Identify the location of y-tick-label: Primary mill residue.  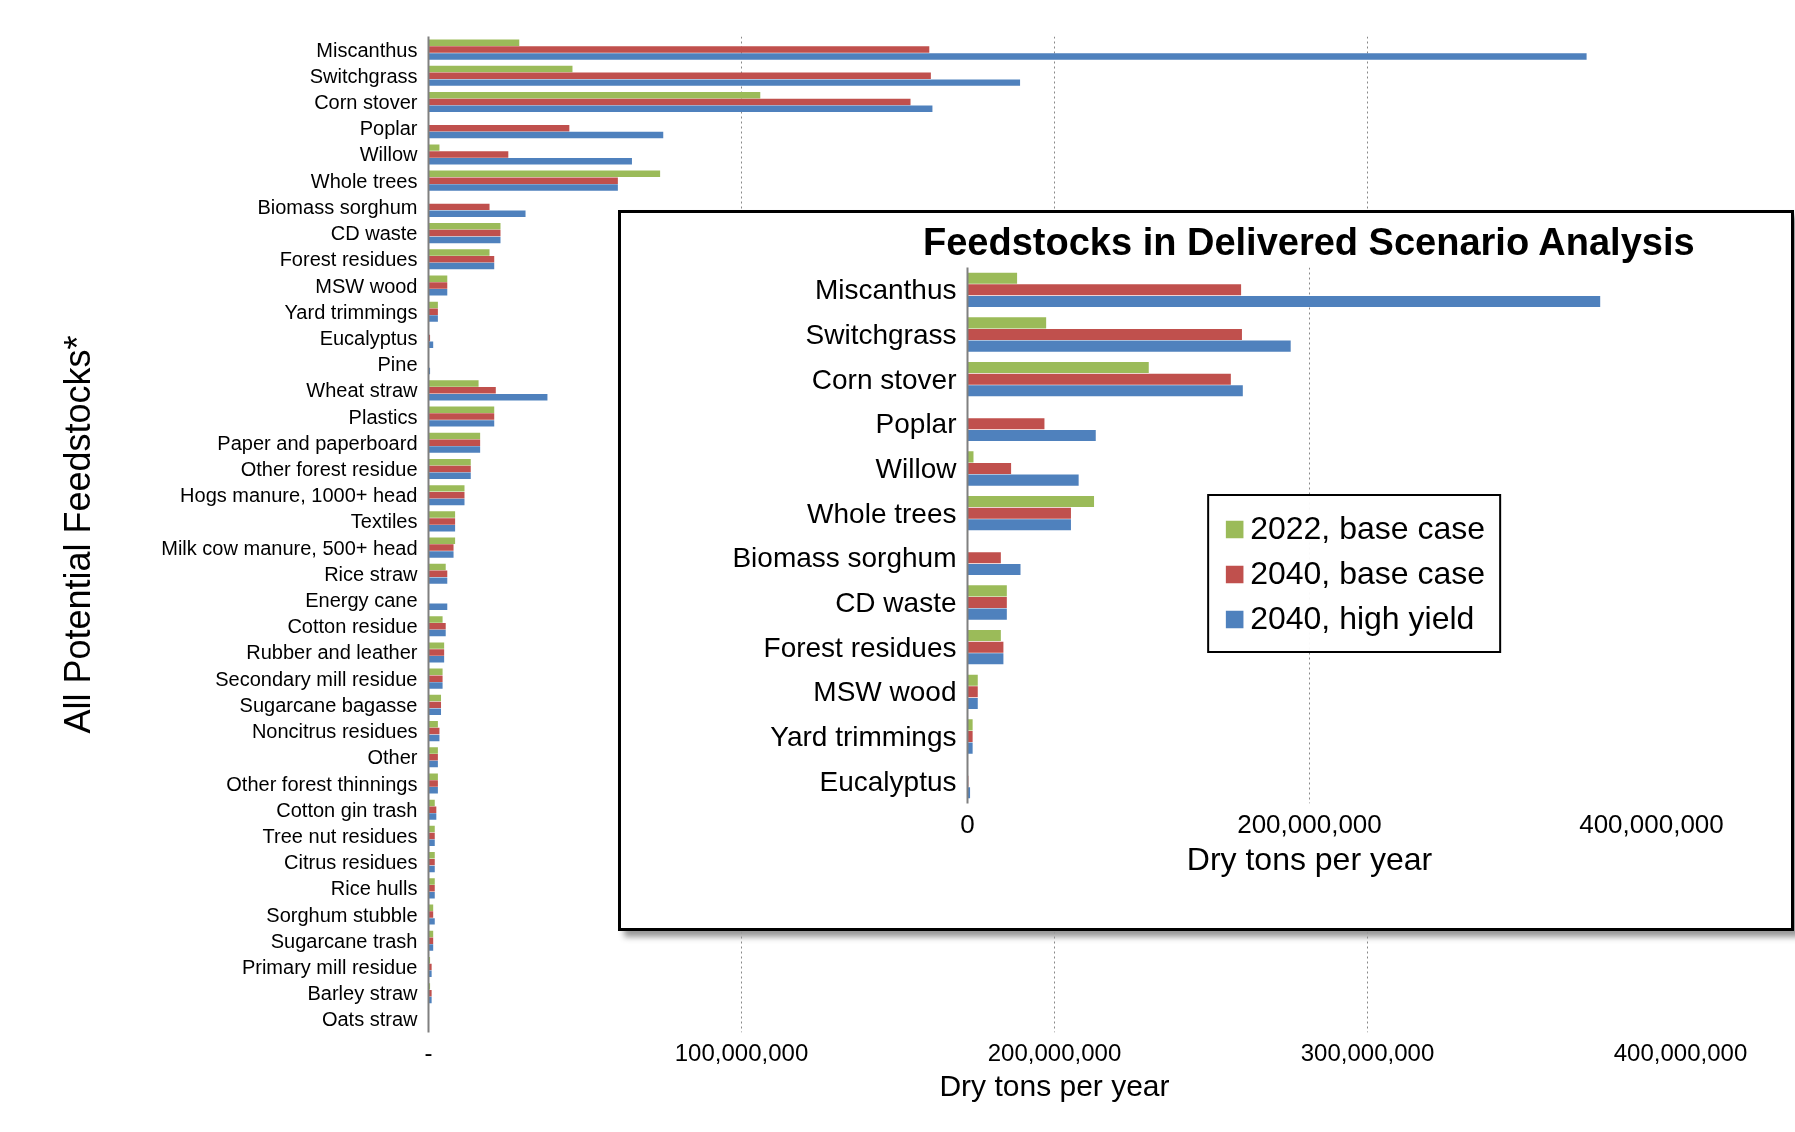
(329, 966).